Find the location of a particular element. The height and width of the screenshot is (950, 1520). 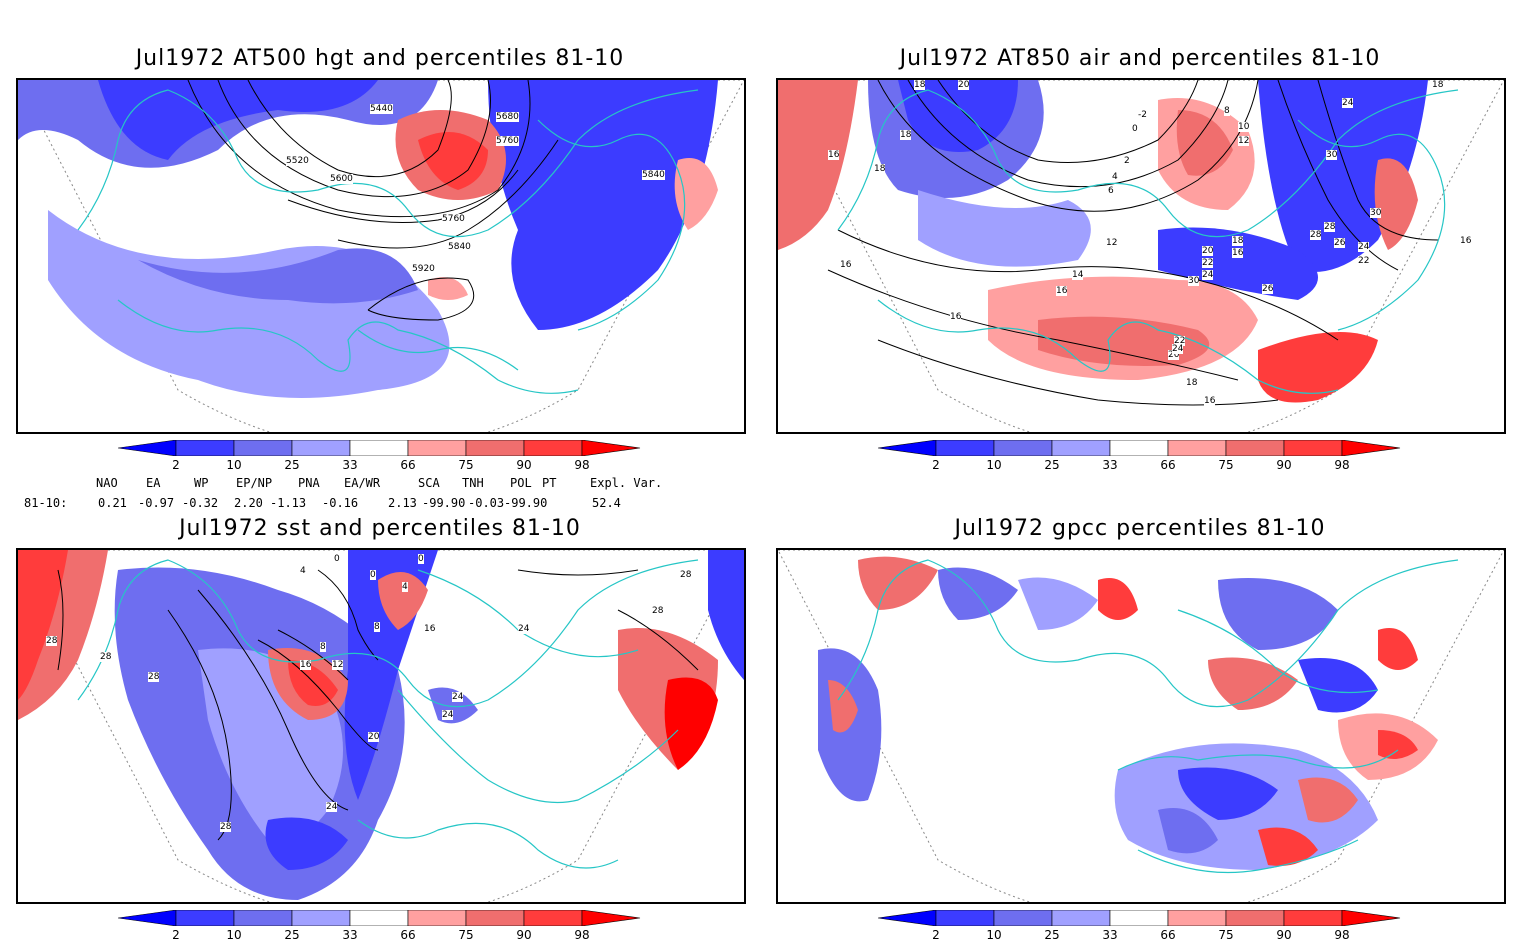

colorbar-hgt: 2 10 25 33 66 75 90 98 is located at coordinates (382, 459).